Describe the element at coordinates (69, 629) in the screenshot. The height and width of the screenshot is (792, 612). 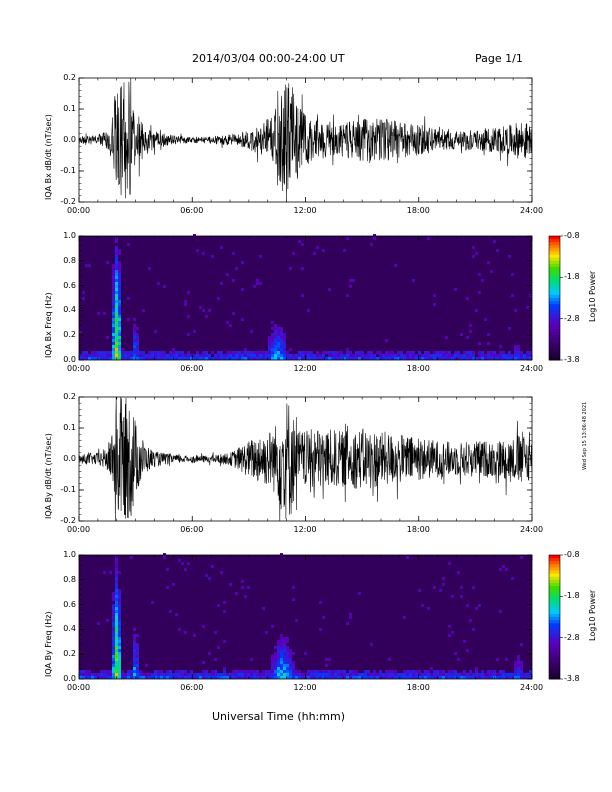
I see `y-tick-label: 0.4` at that location.